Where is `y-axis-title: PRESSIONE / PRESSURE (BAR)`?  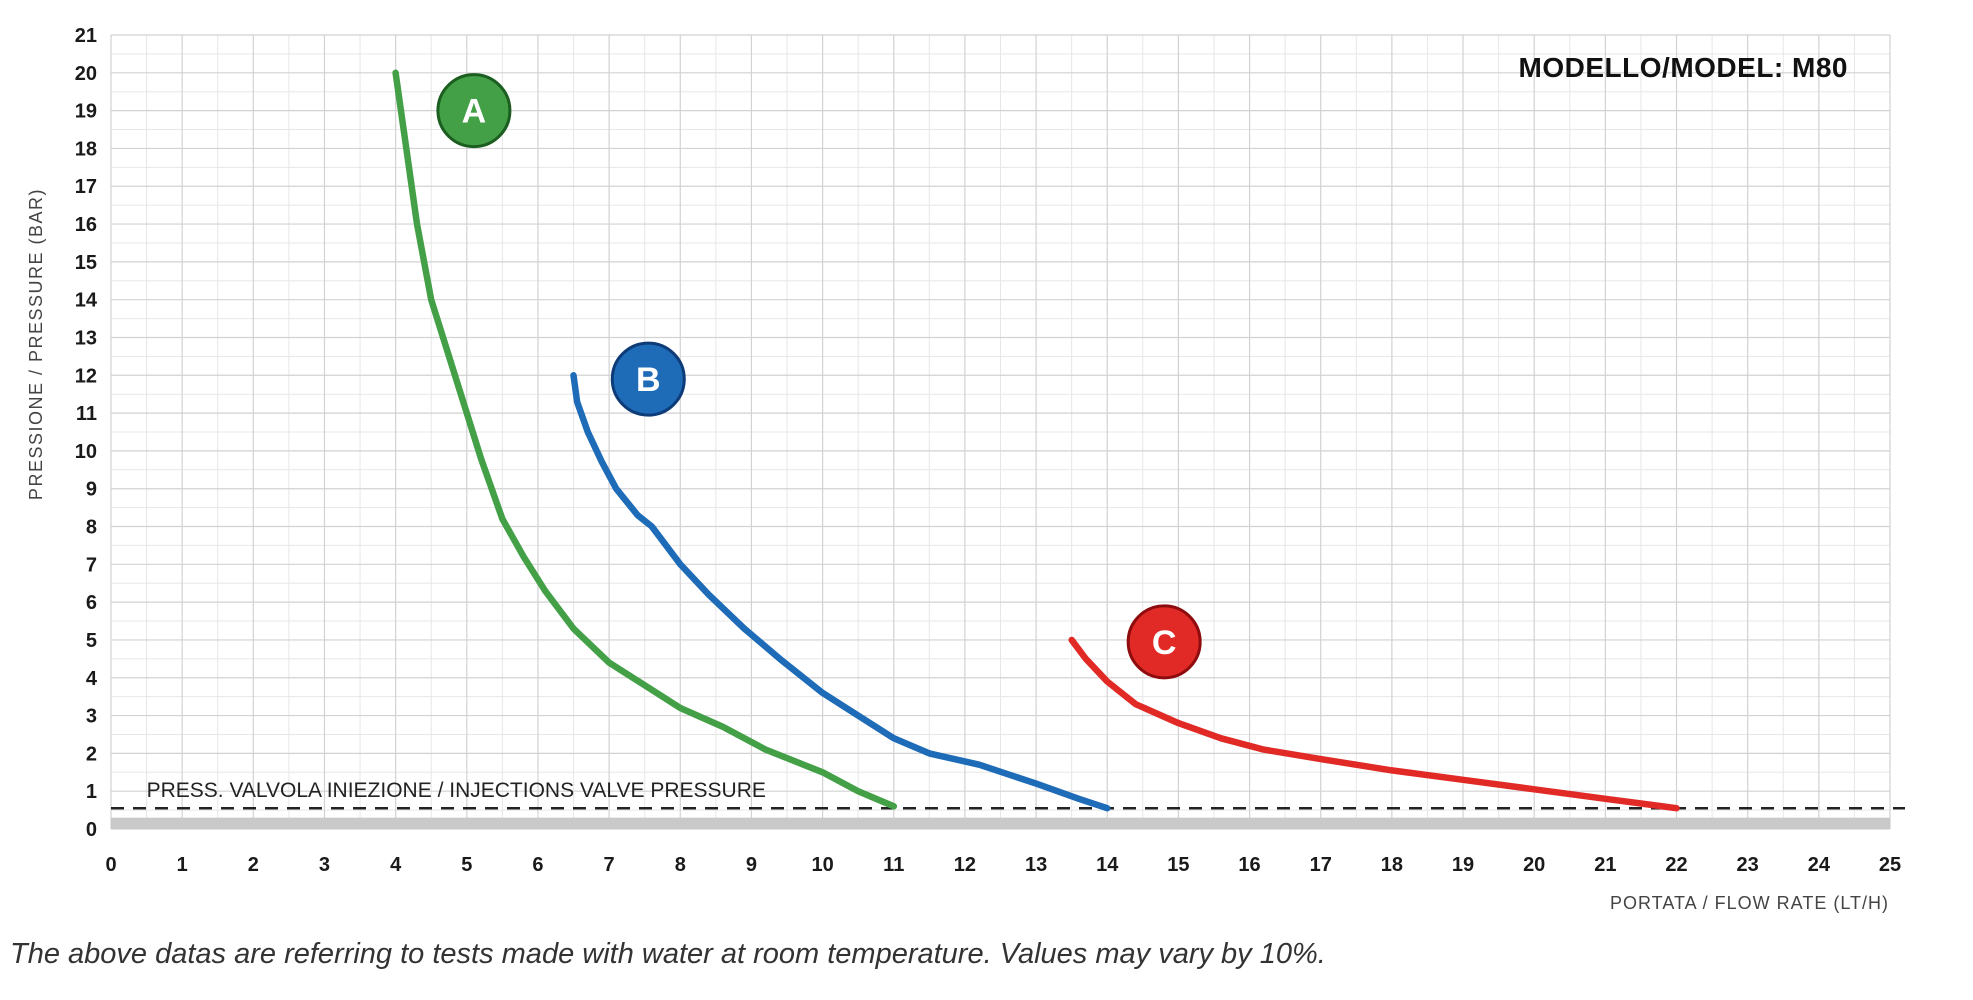
y-axis-title: PRESSIONE / PRESSURE (BAR) is located at coordinates (36, 344).